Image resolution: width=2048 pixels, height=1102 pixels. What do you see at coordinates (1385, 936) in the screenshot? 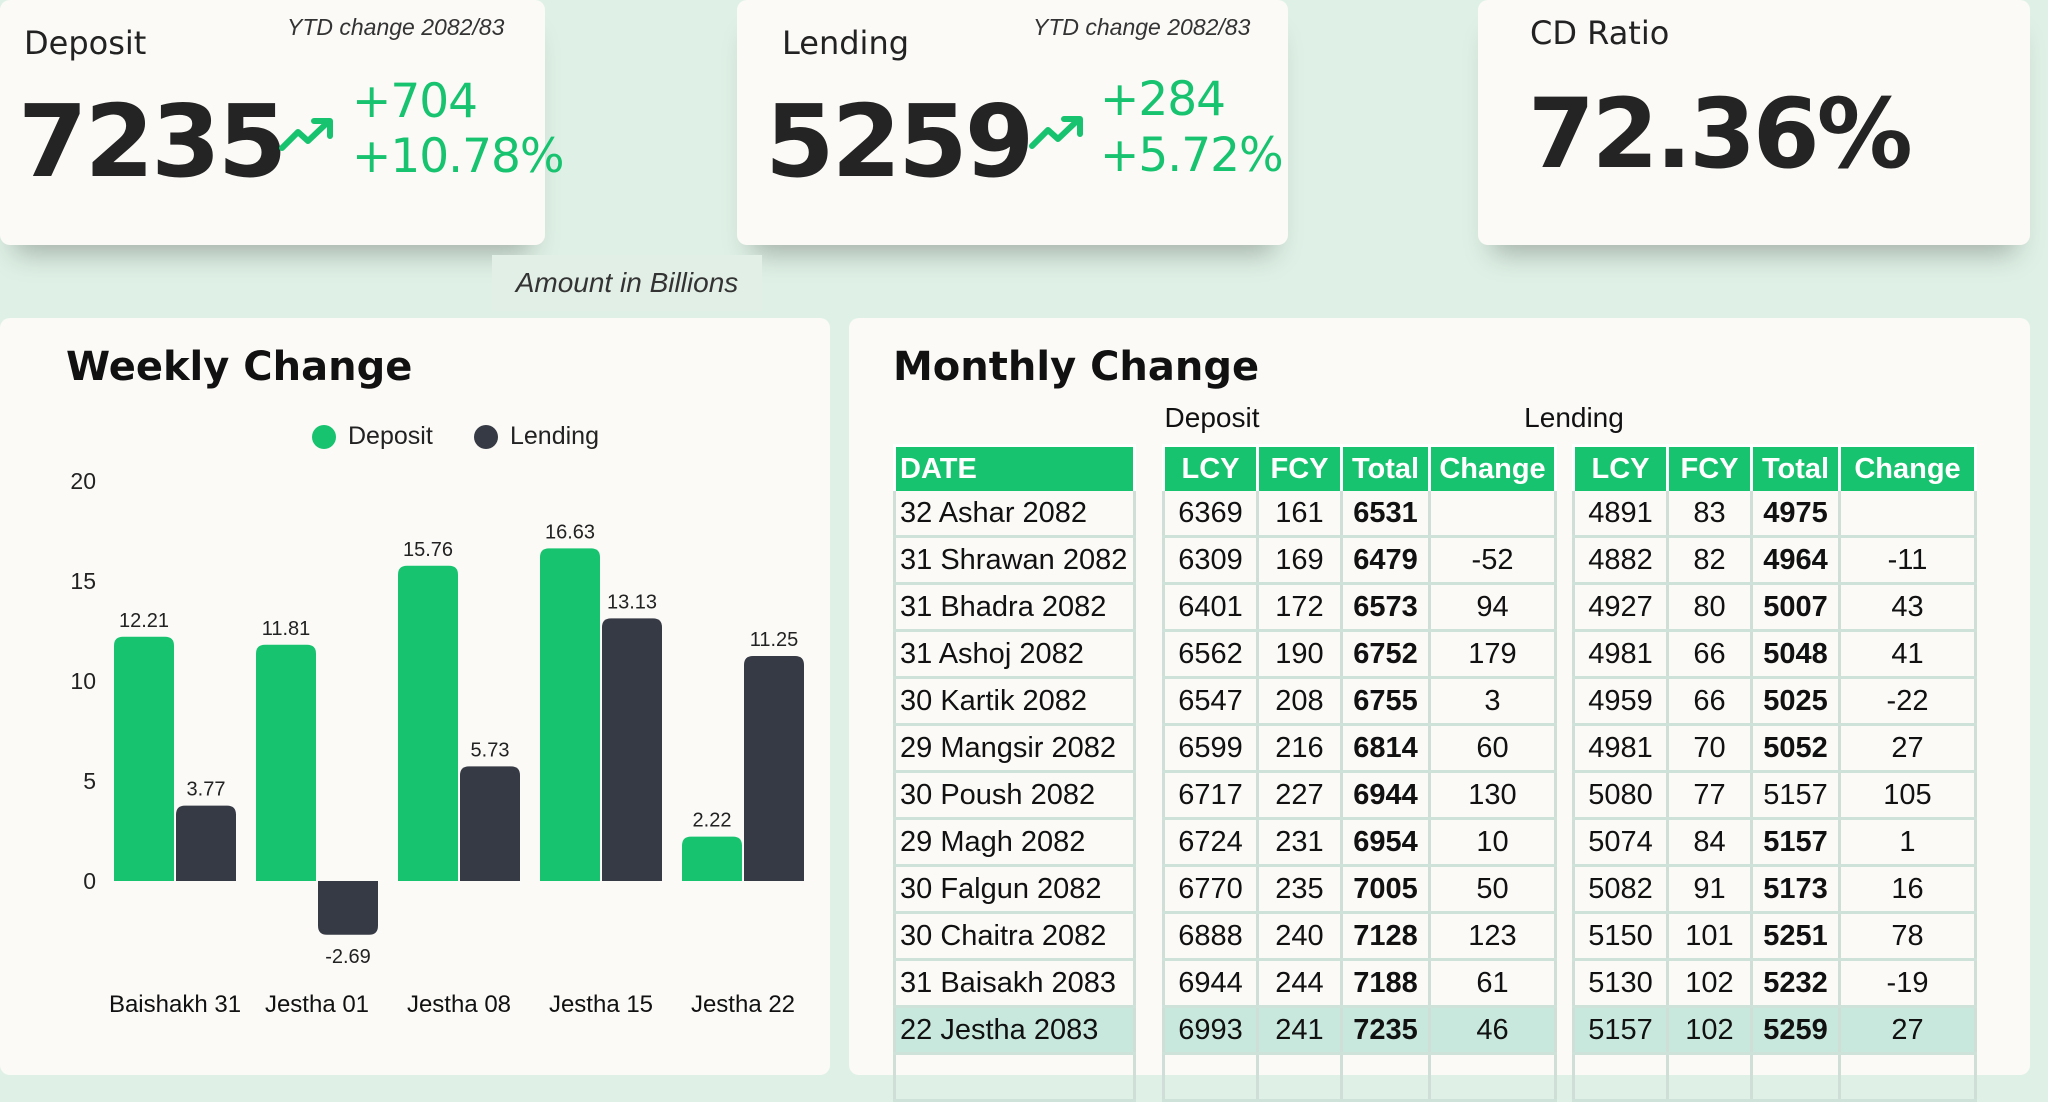
I see `deposit-total-cell: 7128` at bounding box center [1385, 936].